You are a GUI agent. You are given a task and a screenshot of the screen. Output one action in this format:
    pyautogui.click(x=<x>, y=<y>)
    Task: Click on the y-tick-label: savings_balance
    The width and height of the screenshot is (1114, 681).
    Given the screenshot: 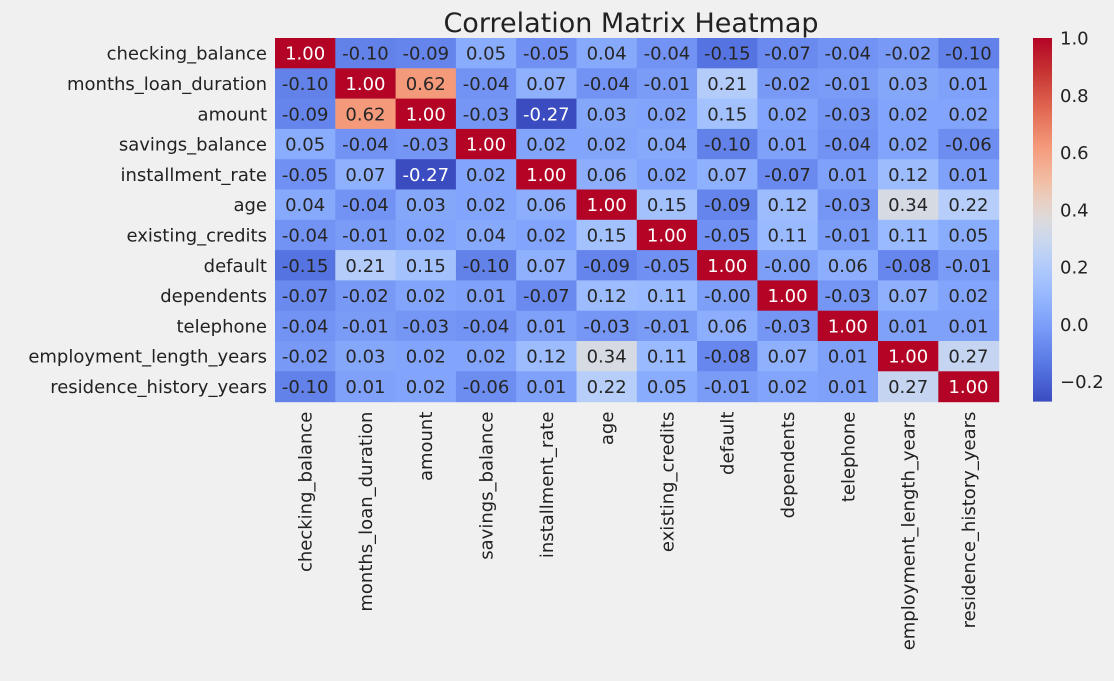 What is the action you would take?
    pyautogui.click(x=193, y=145)
    